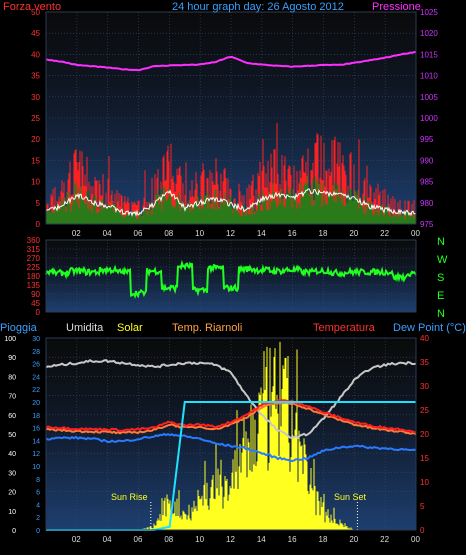 The image size is (466, 555). Describe the element at coordinates (35, 12) in the screenshot. I see `wind-tick-label: 50` at that location.